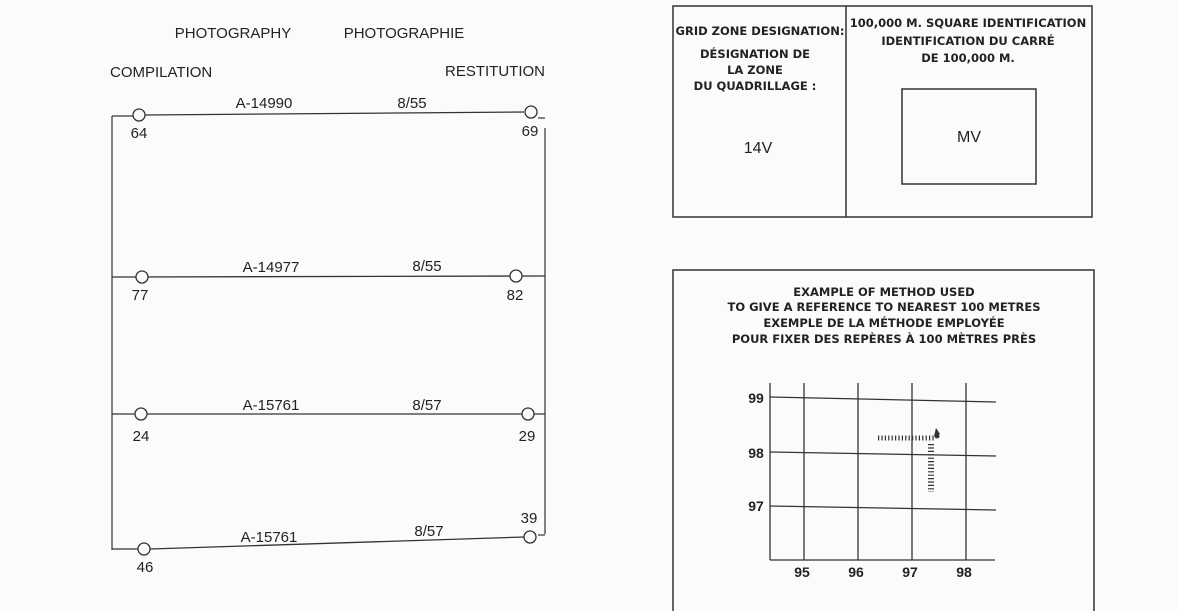 The width and height of the screenshot is (1178, 611). Describe the element at coordinates (755, 53) in the screenshot. I see `grid-zone-label-fr: DÉSIGNATION DE` at that location.